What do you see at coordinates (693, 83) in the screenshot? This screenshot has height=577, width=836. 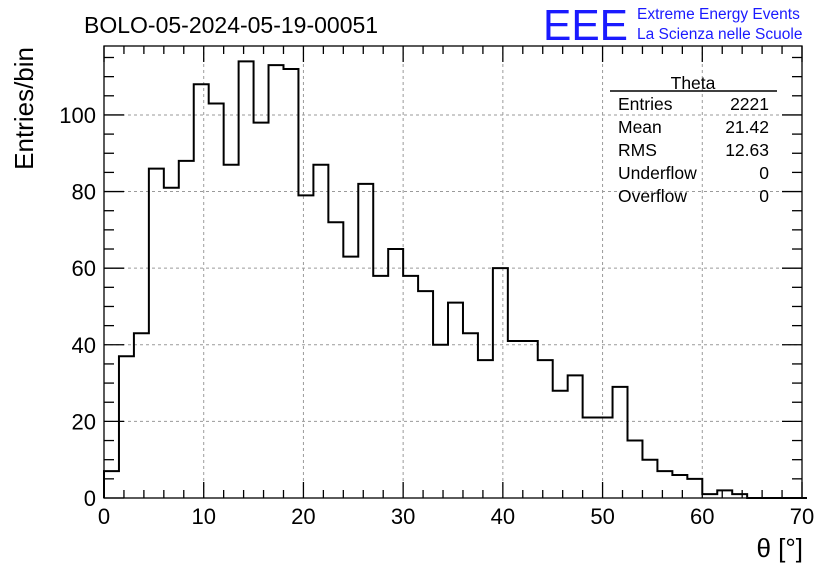 I see `stats-title: Theta` at bounding box center [693, 83].